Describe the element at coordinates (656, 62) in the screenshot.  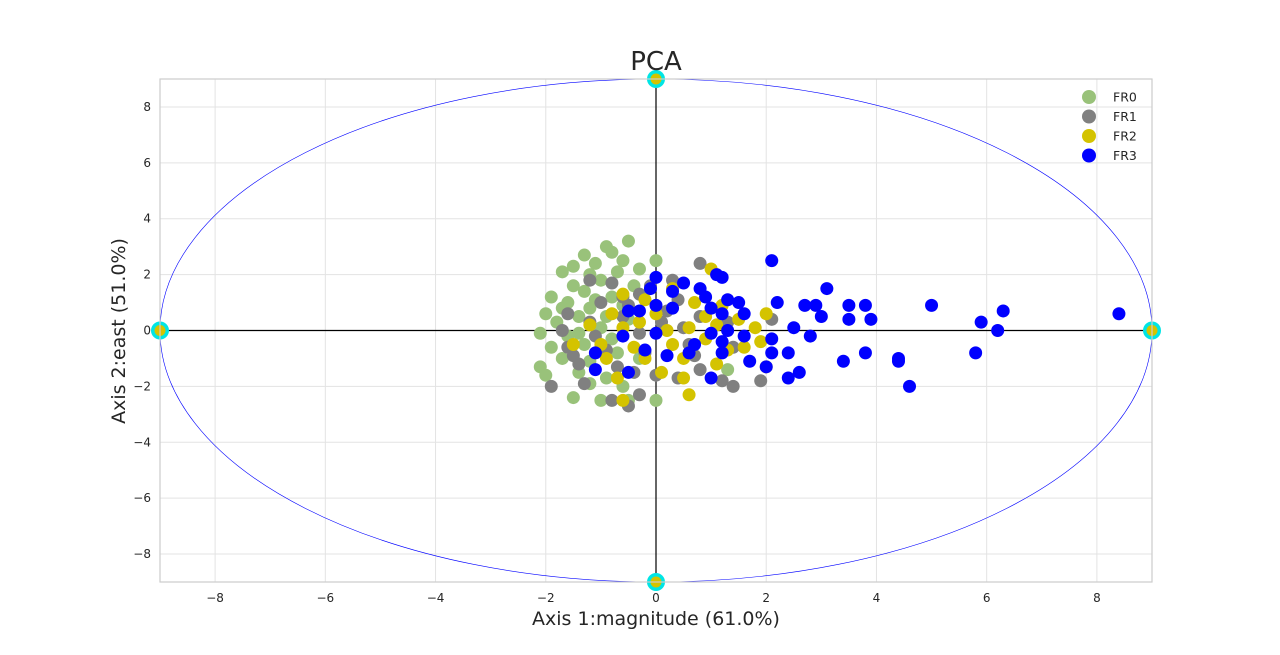
I see `chart-title: PCA` at that location.